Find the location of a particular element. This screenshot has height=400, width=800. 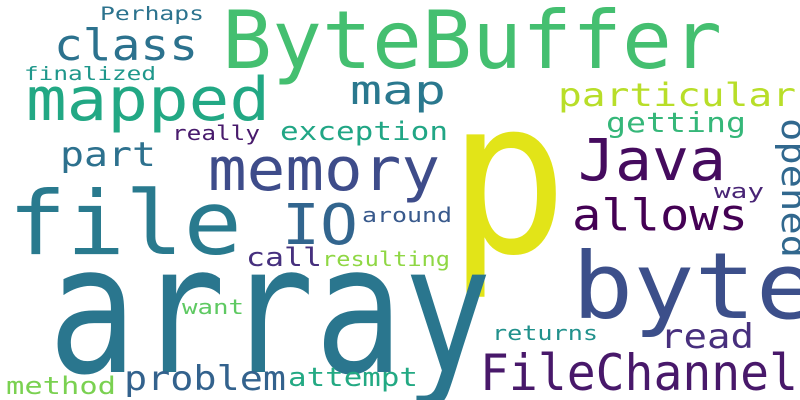

word-way: way is located at coordinates (739, 191).